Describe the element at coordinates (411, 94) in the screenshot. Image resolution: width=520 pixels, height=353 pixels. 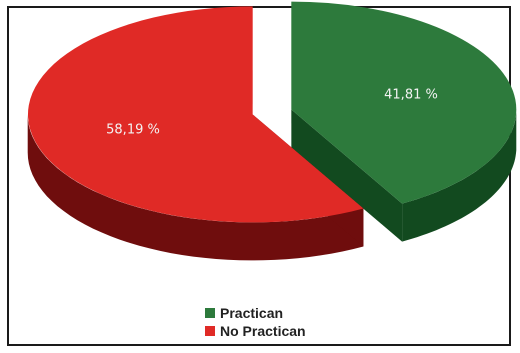
I see `slice-label-practican: 41,81 %` at that location.